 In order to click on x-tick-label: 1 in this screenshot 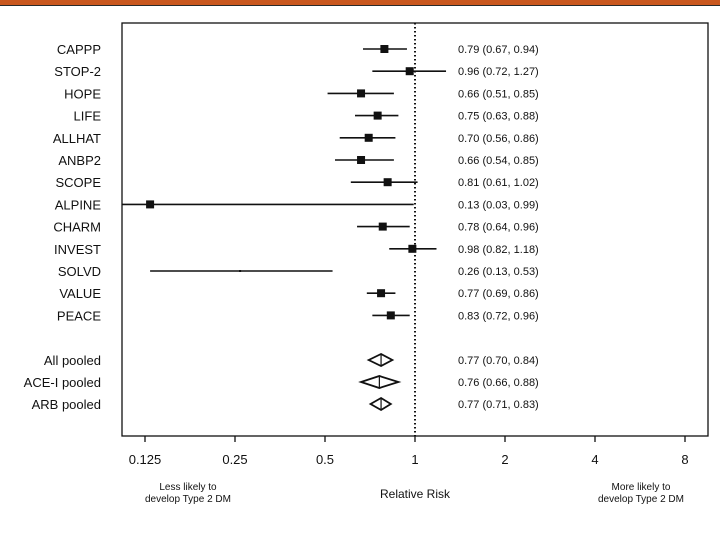, I will do `click(414, 459)`.